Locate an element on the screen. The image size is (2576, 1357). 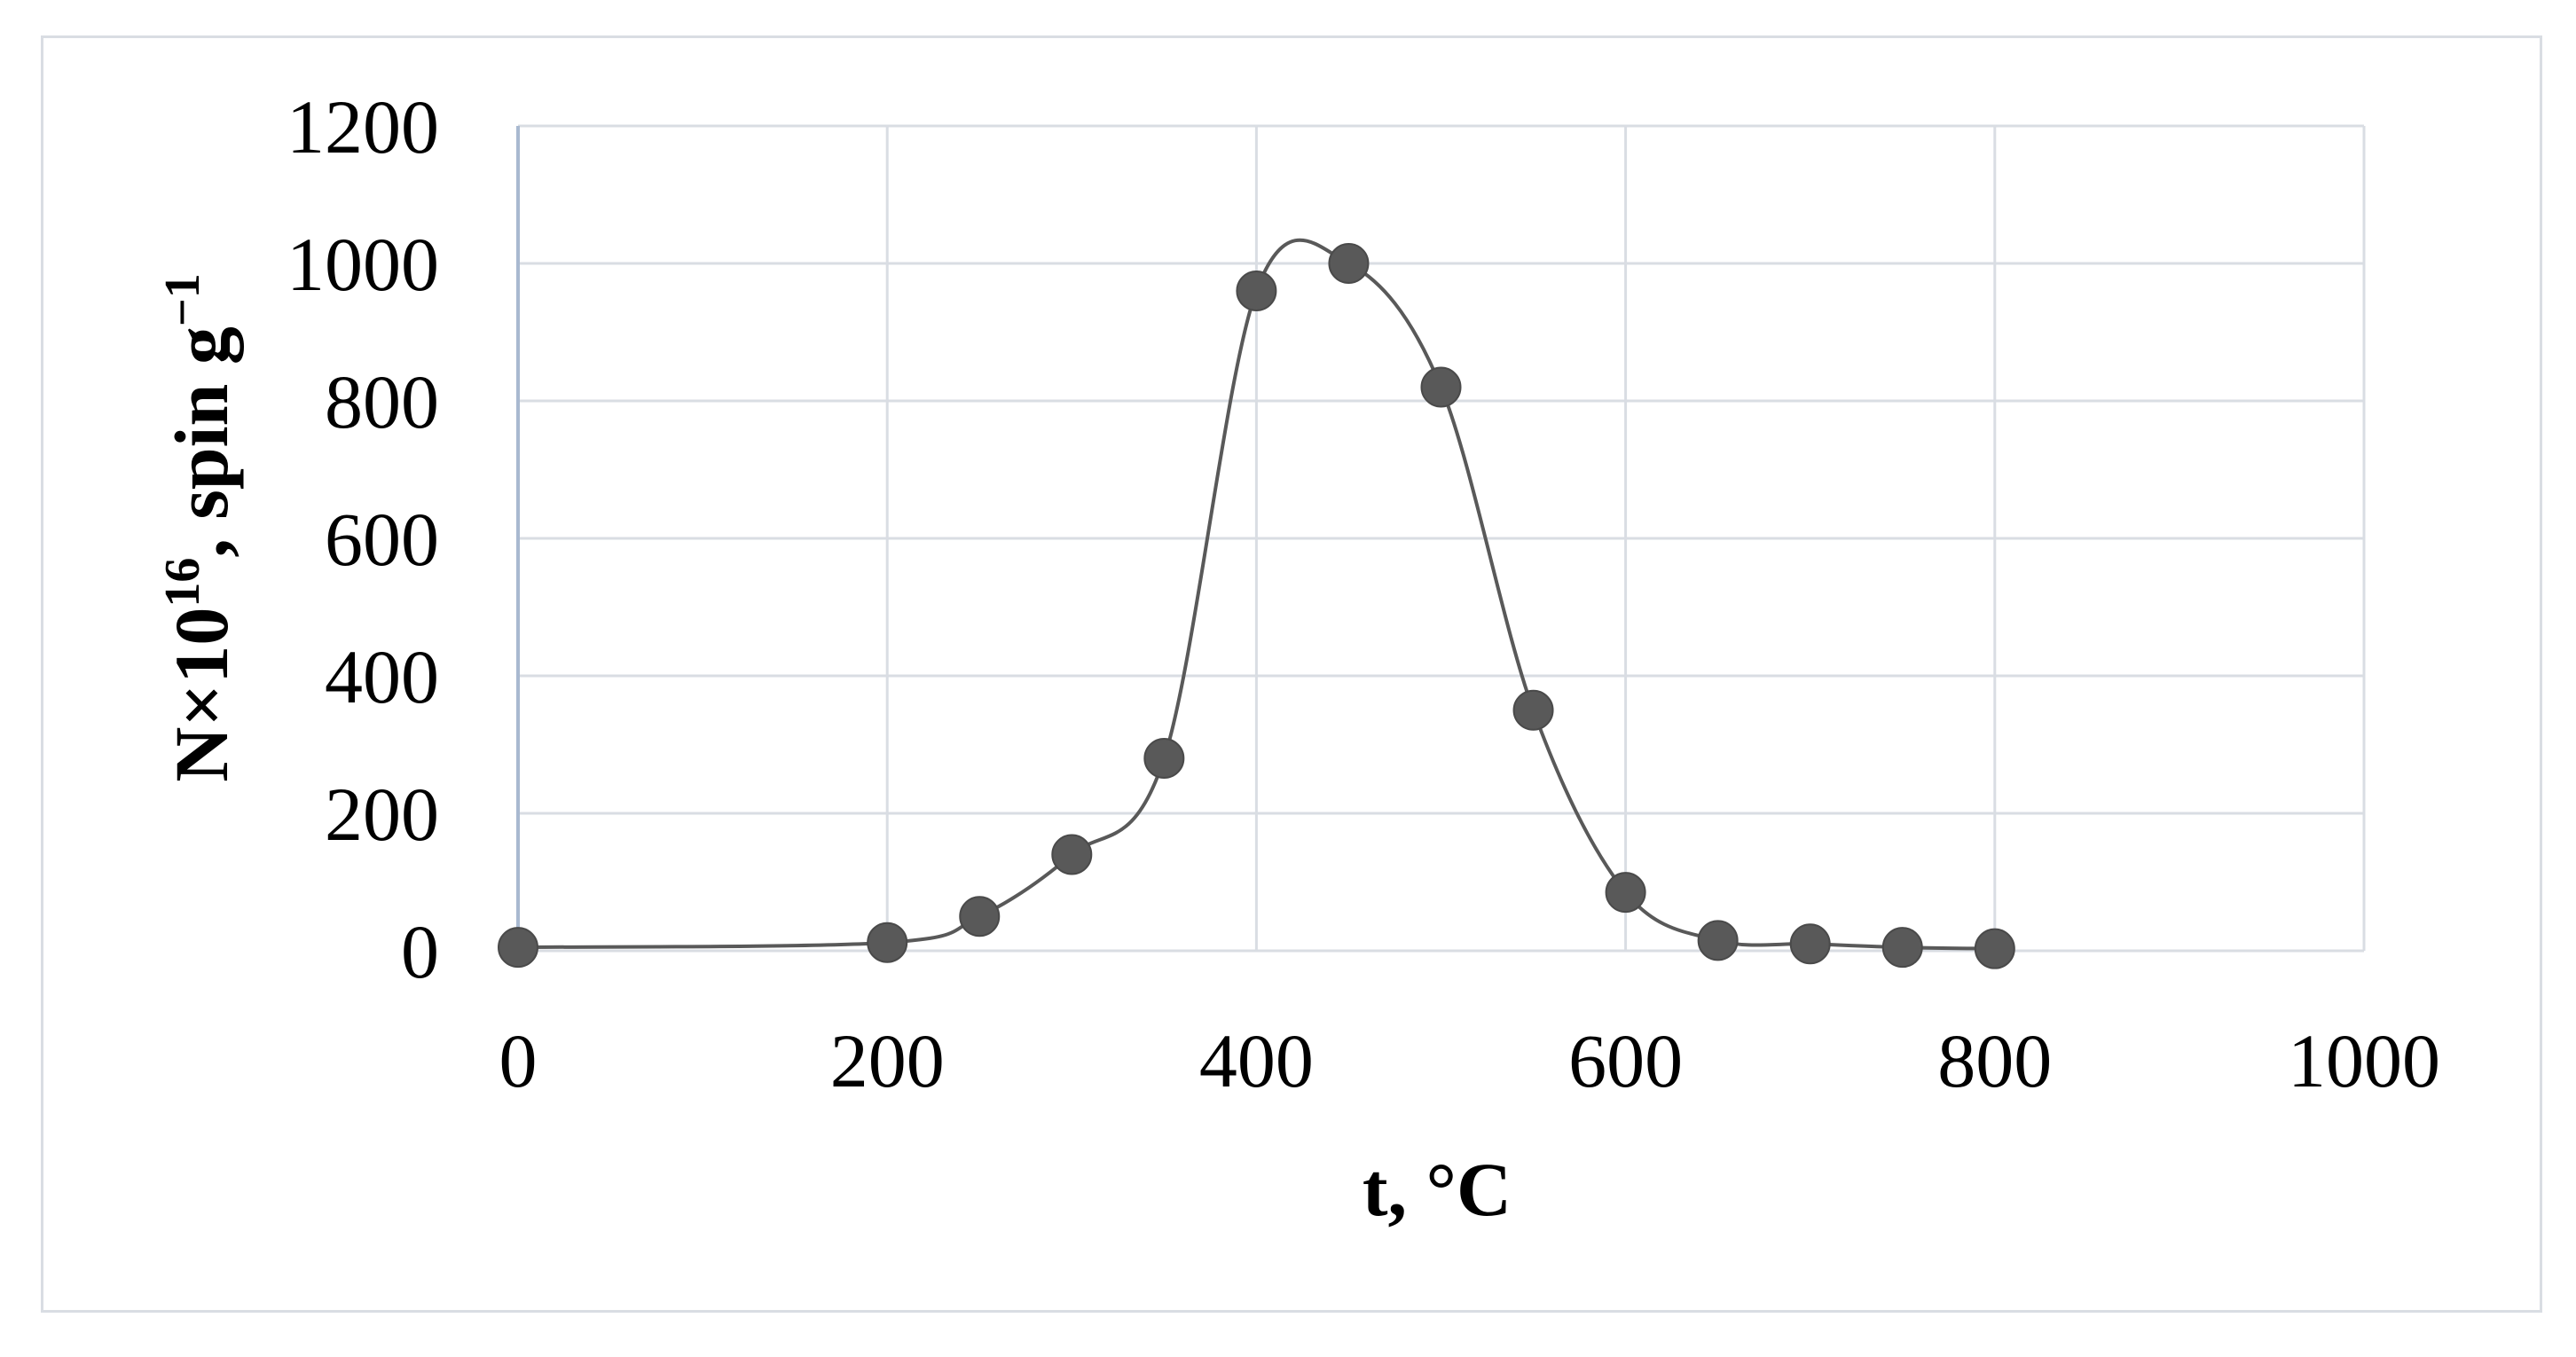
y-axis-title-prefix-sup: 16 is located at coordinates (182, 583).